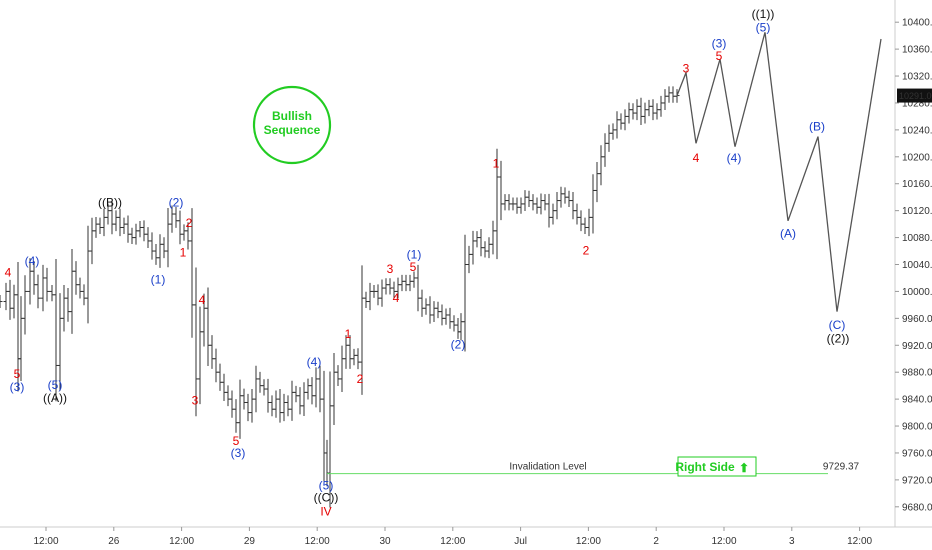  I want to click on y-tick-label: 10400.00, so click(917, 23).